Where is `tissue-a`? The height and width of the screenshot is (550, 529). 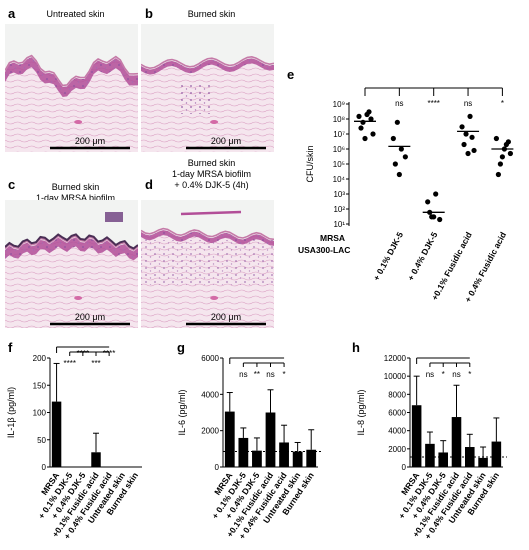
tissue-a is located at coordinates (71, 88).